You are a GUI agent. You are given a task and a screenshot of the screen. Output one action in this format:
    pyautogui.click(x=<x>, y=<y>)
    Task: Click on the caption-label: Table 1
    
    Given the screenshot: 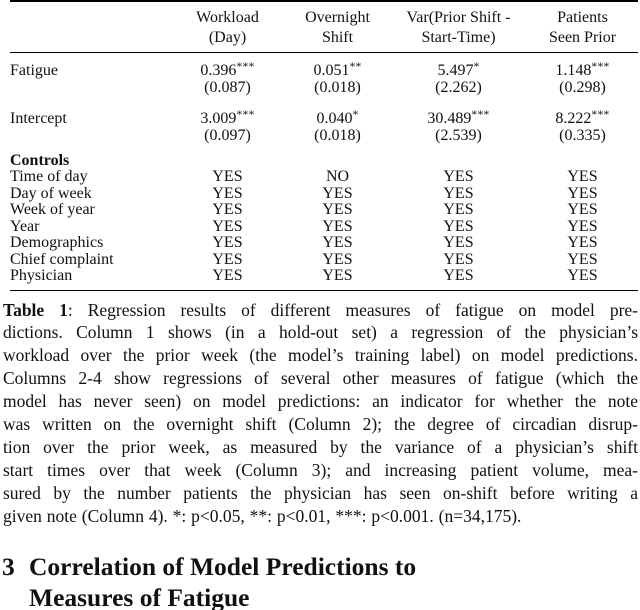 What is the action you would take?
    pyautogui.click(x=35, y=309)
    